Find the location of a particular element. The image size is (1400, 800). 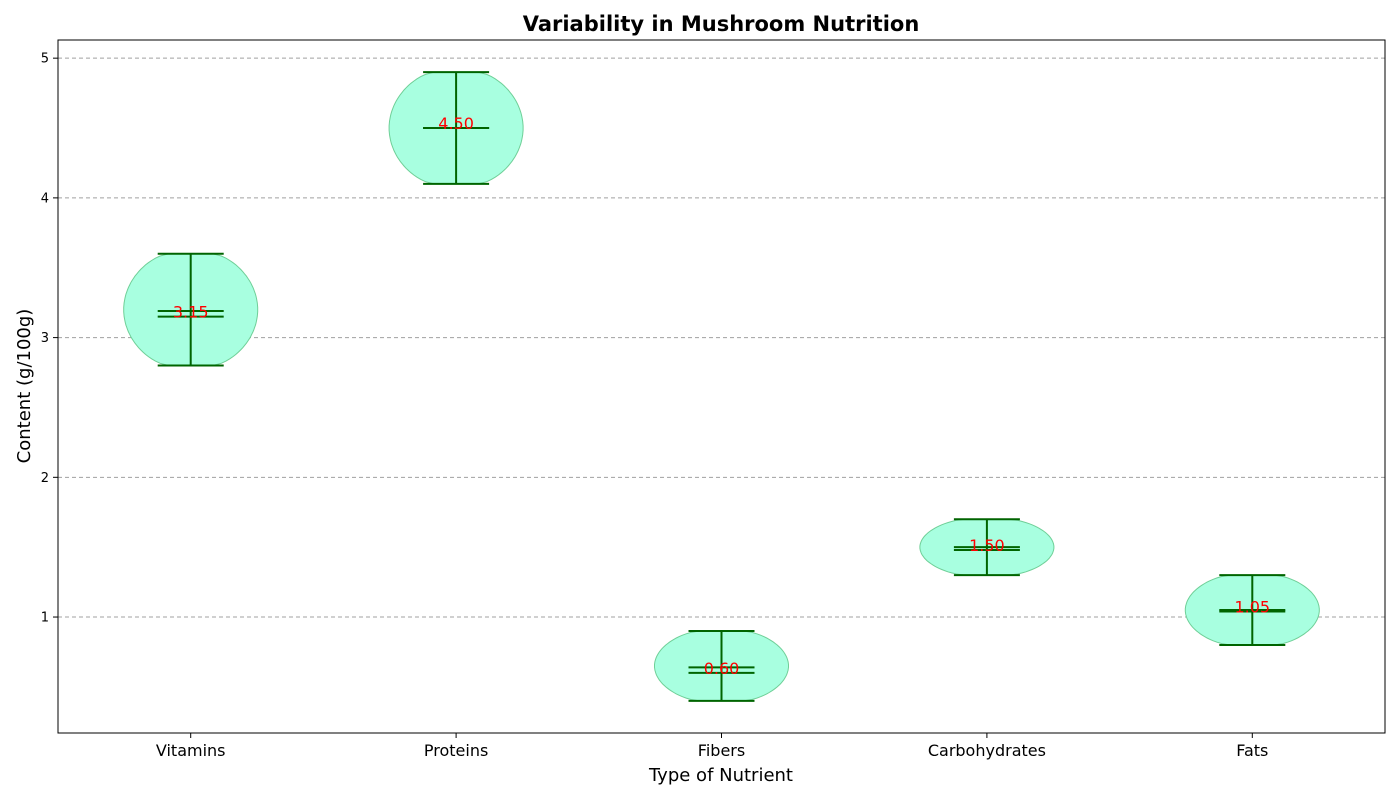

violin-value-label: 0.60 is located at coordinates (722, 668).